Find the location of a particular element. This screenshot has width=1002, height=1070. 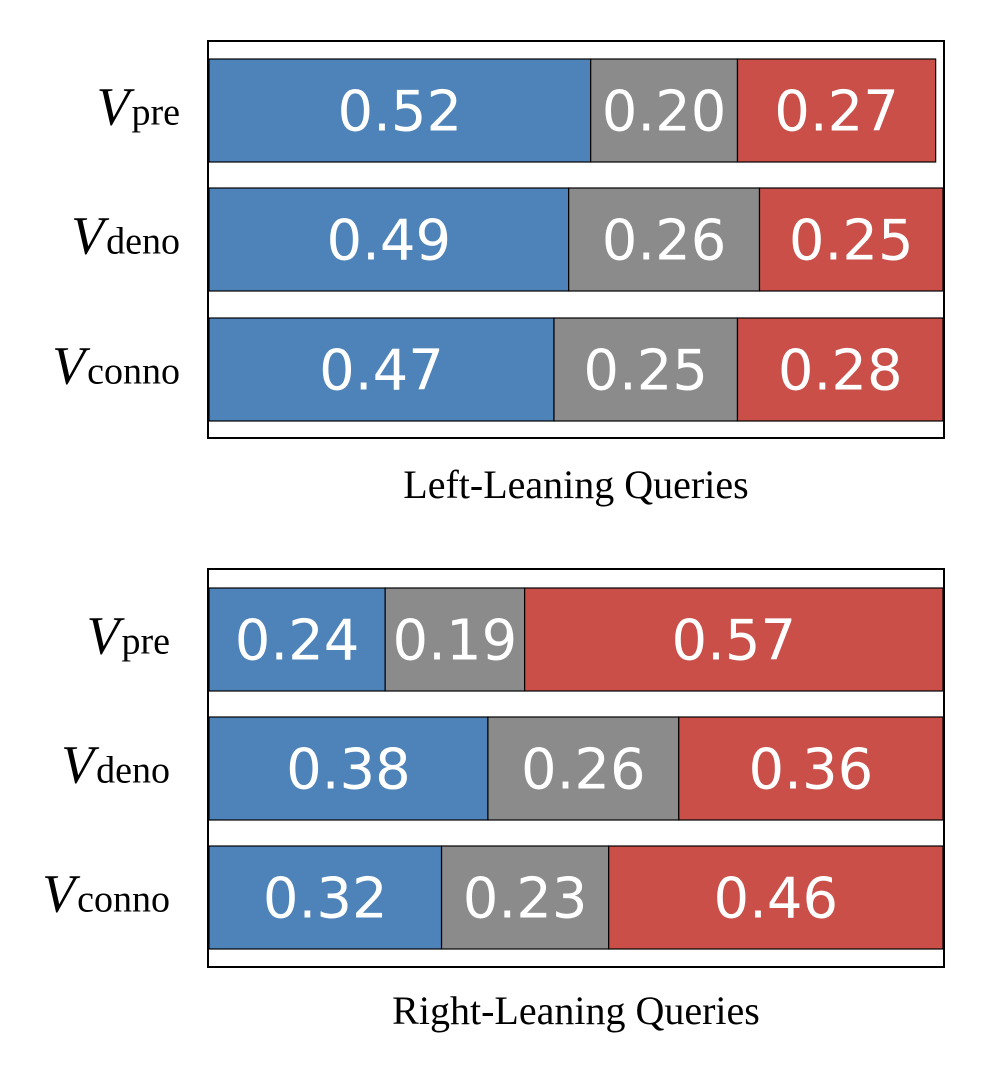

right-leaning-value-label-deno-red: 0.36 is located at coordinates (811, 770).